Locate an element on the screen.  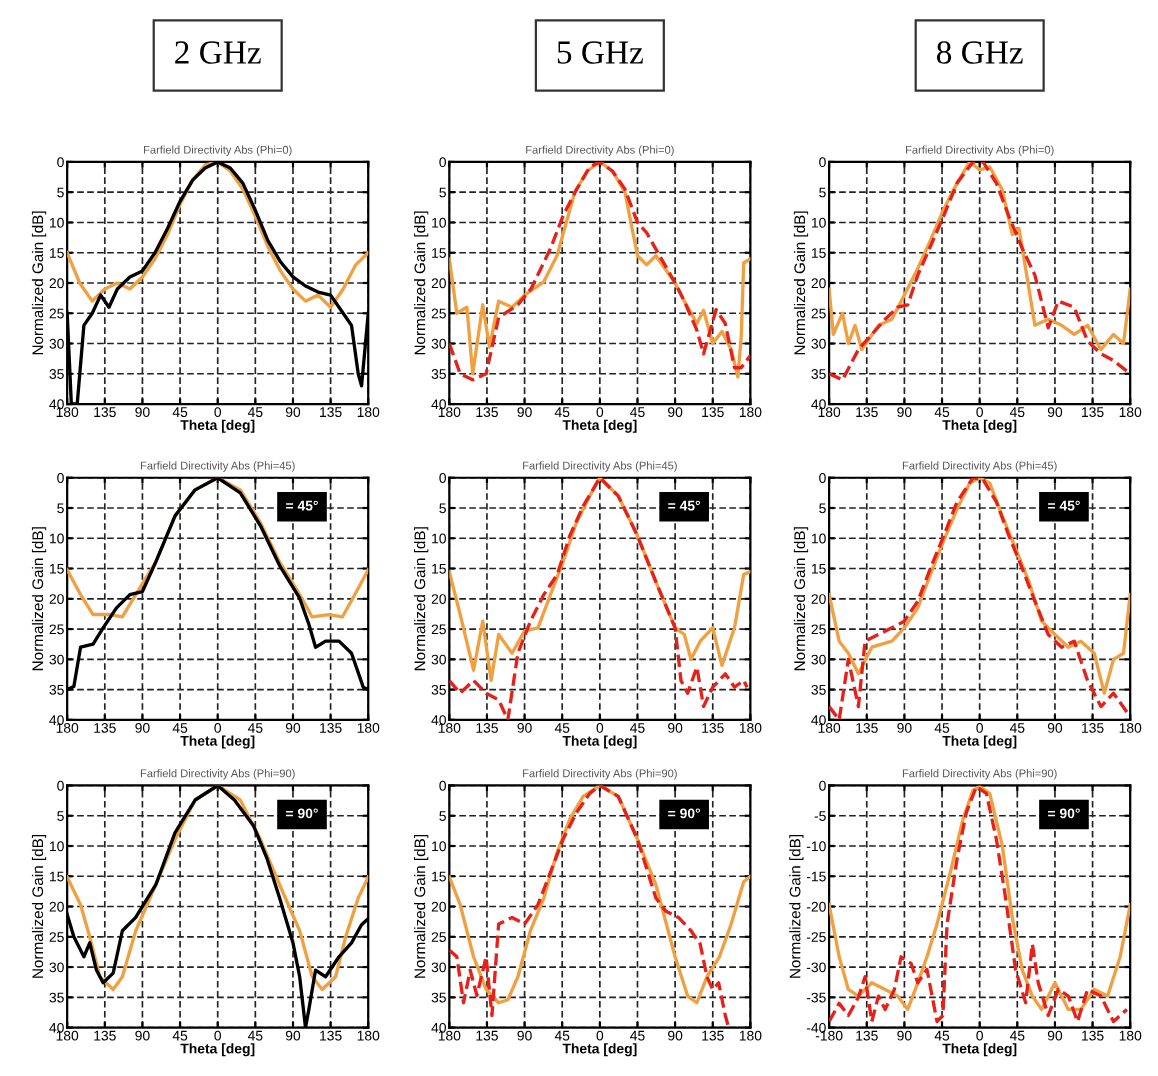
line-series is located at coordinates (599, 598).